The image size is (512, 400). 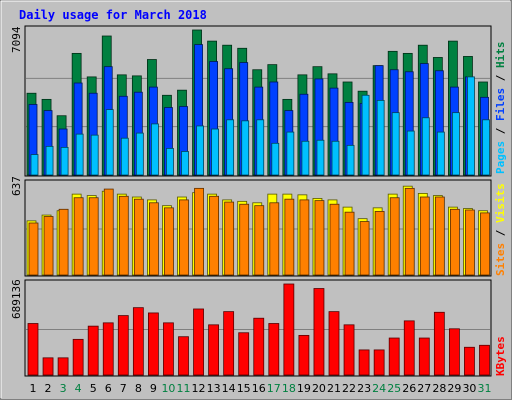 I want to click on legend-part: Visits, so click(x=500, y=203).